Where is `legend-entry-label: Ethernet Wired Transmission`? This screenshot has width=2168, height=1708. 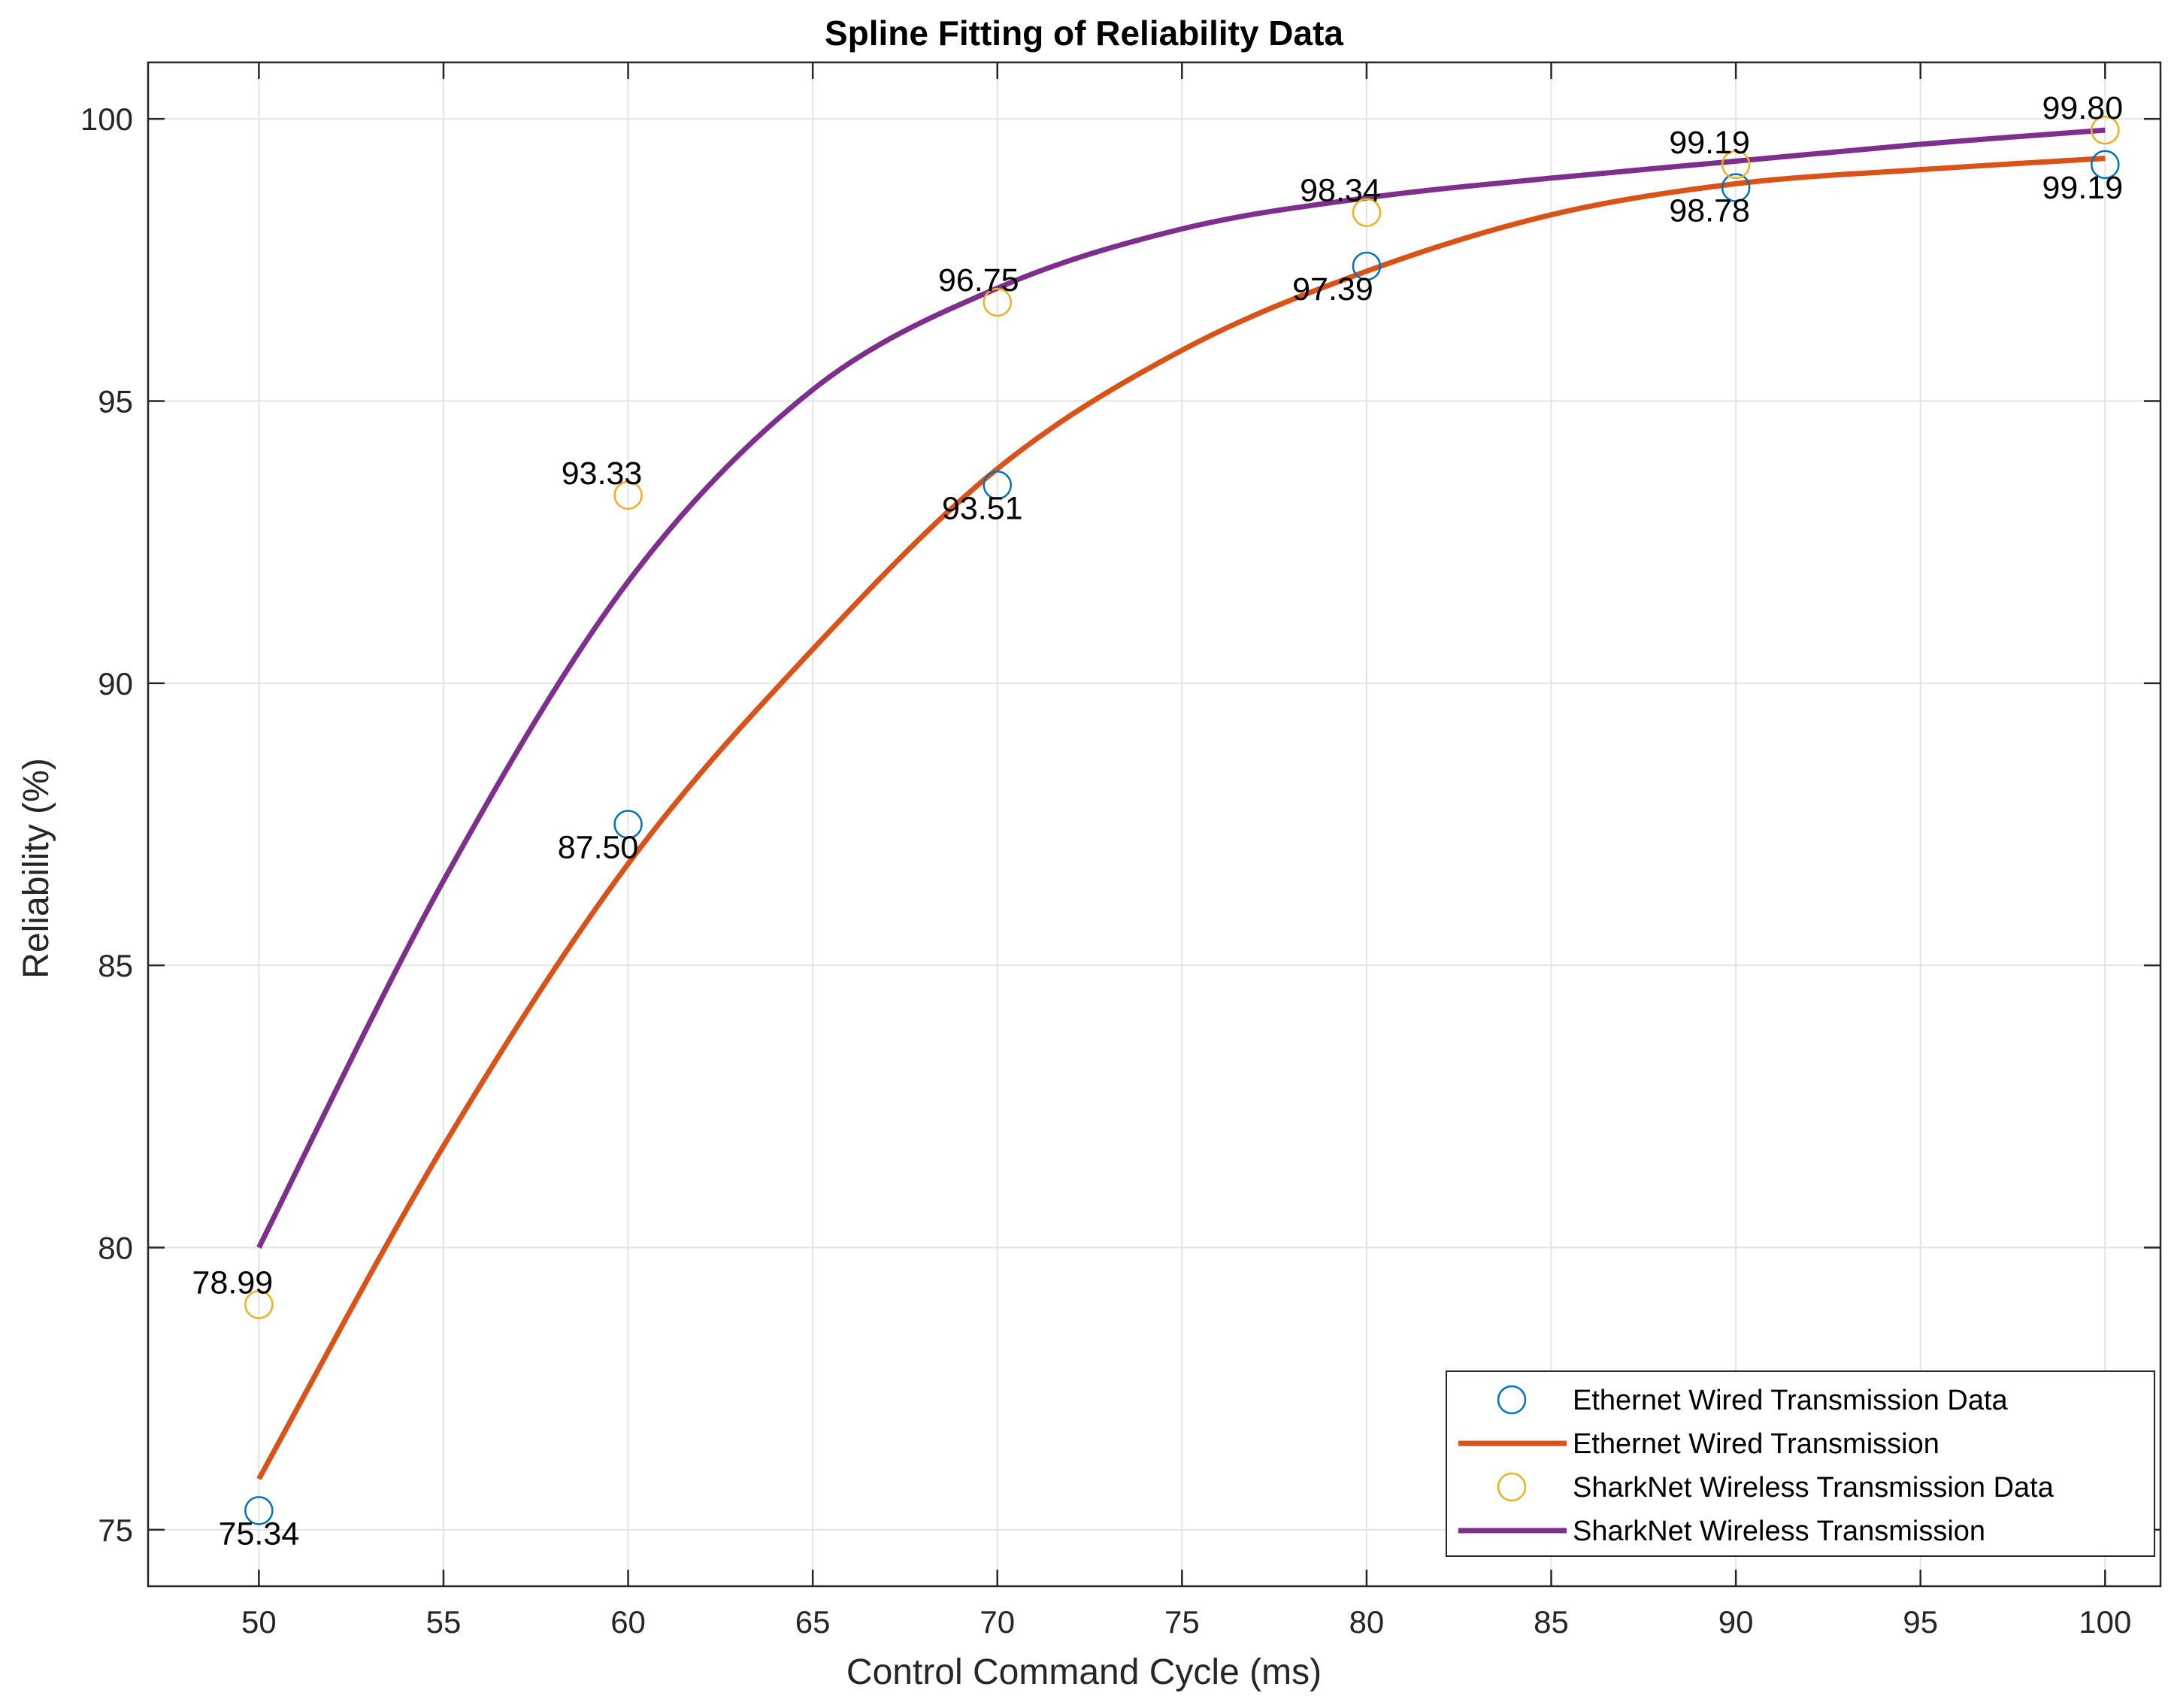
legend-entry-label: Ethernet Wired Transmission is located at coordinates (1756, 1444).